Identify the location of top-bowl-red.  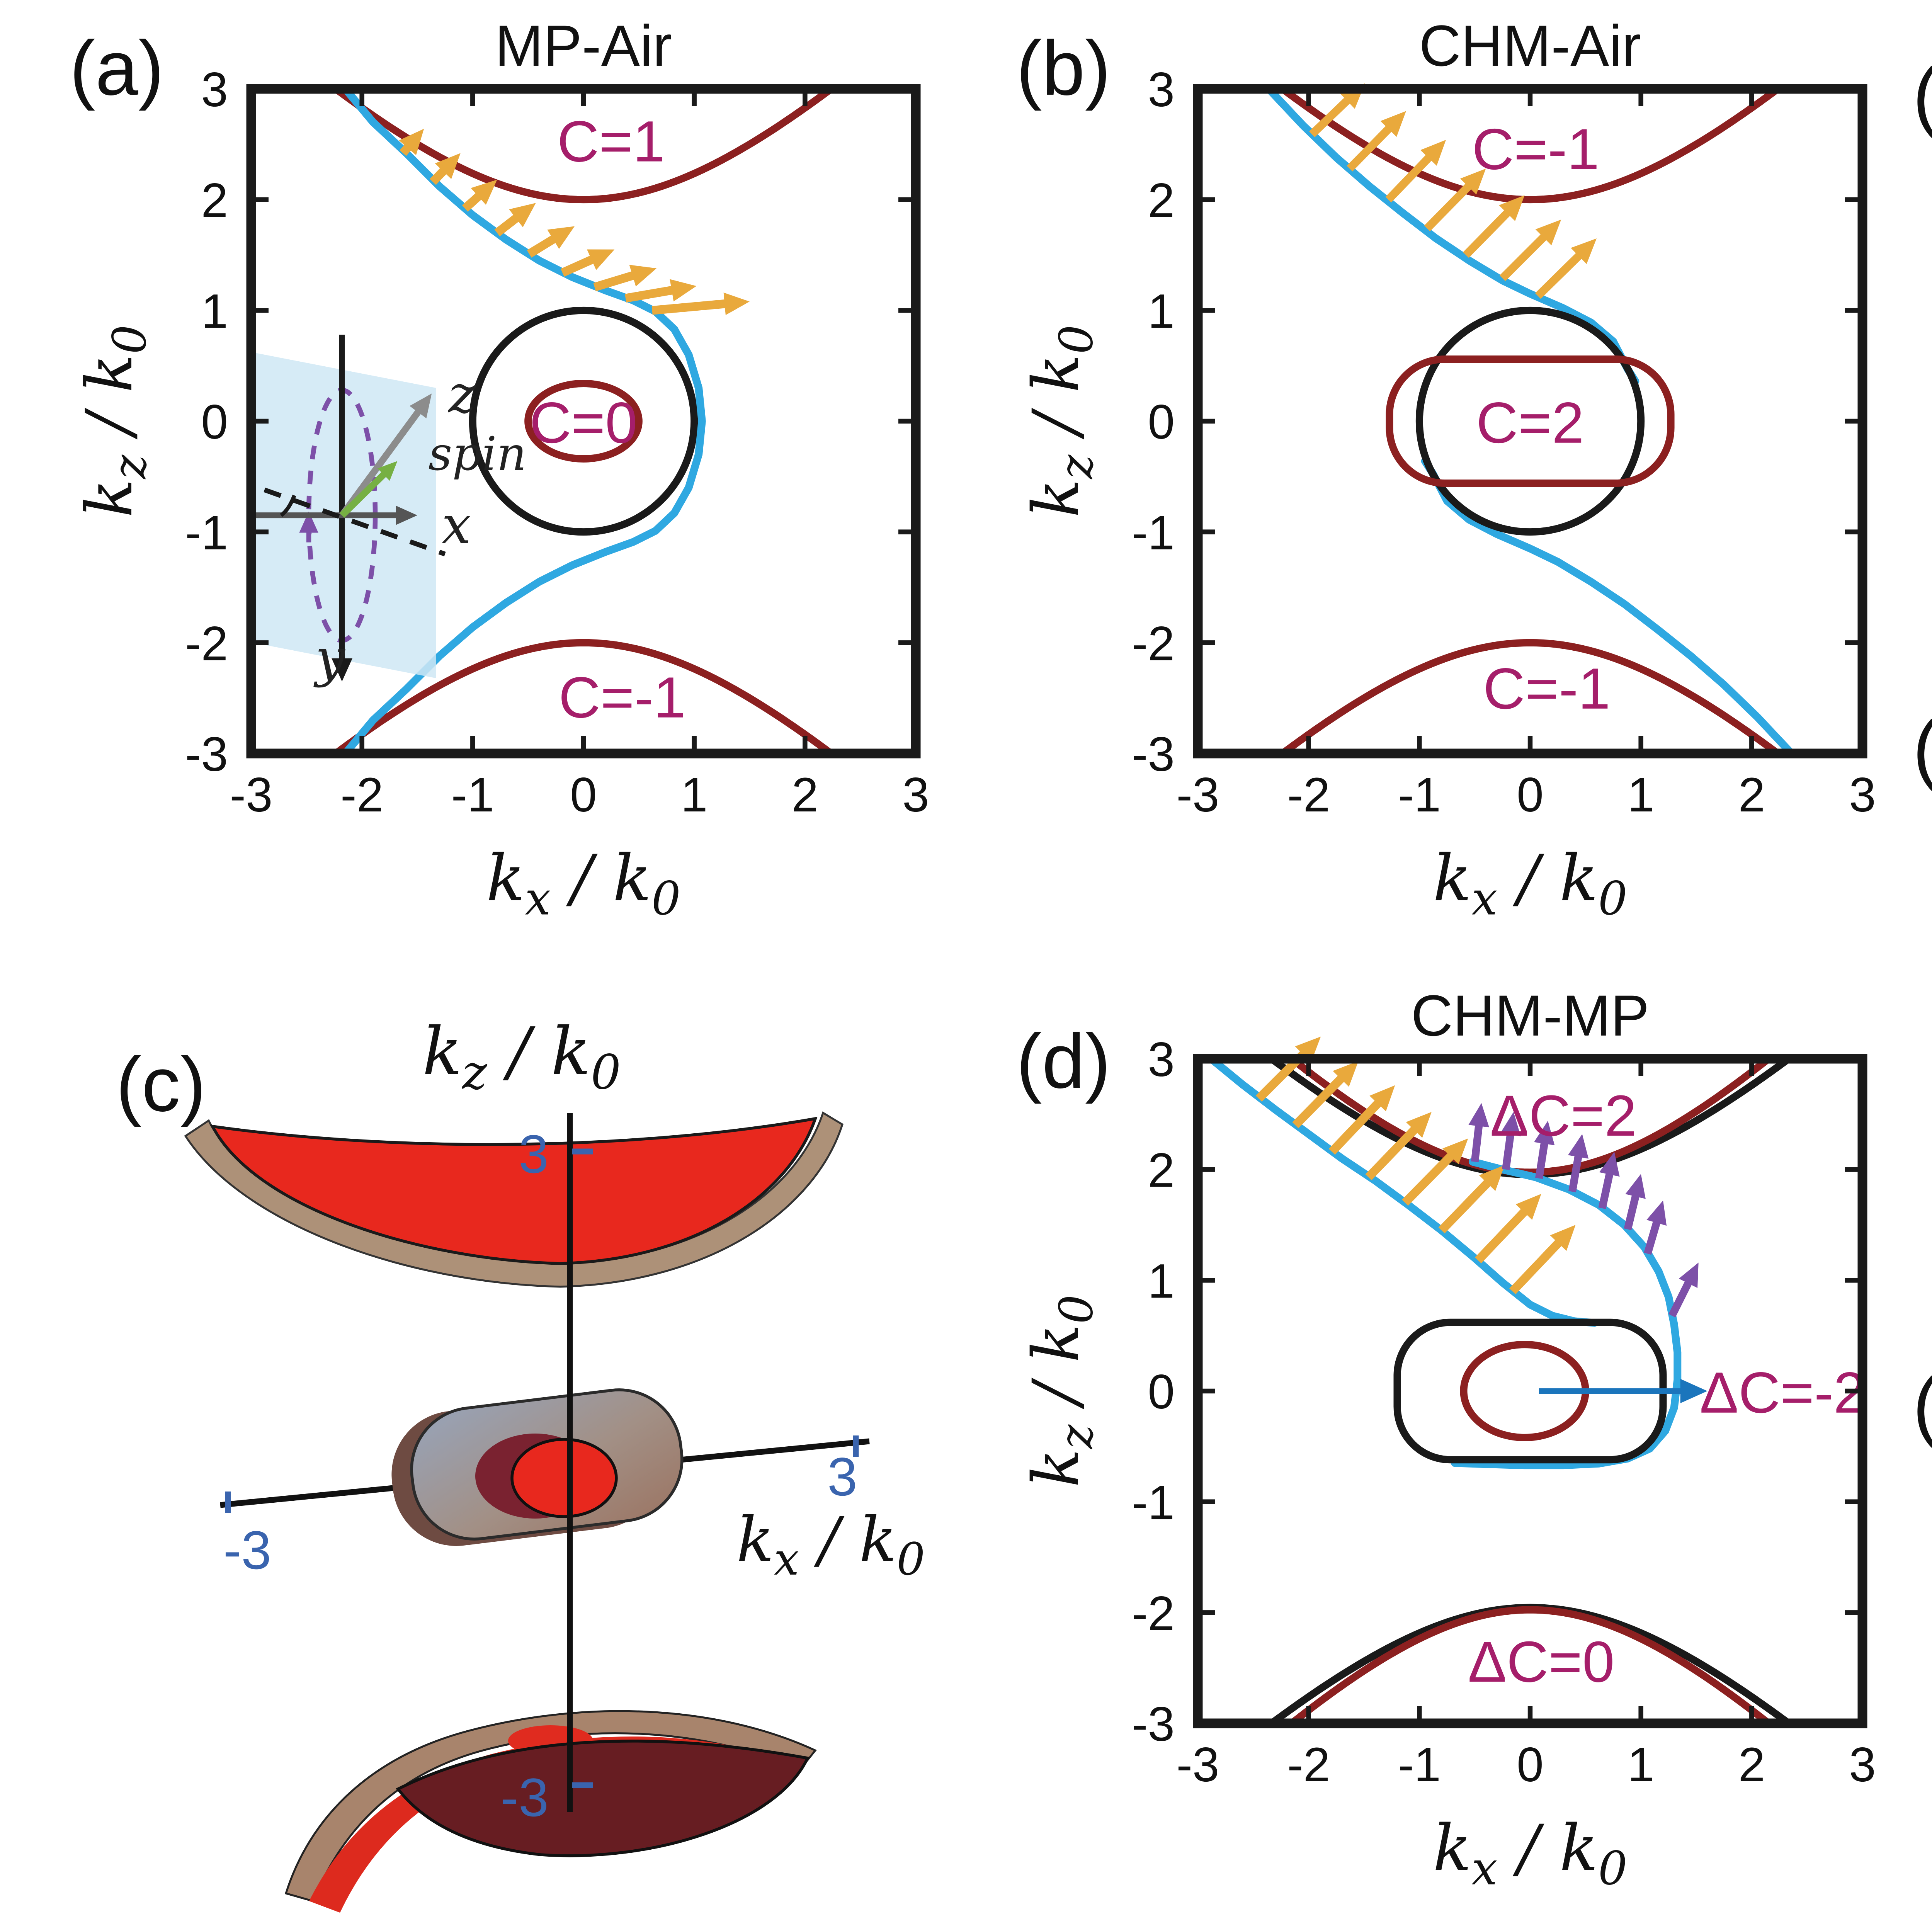
(514, 1191).